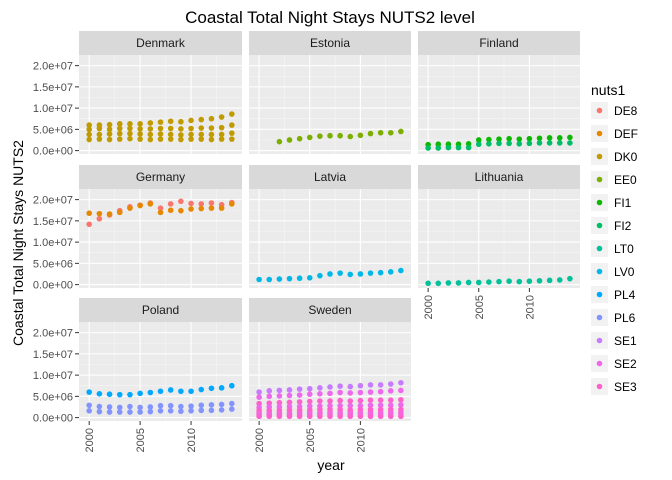 Image resolution: width=672 pixels, height=480 pixels. I want to click on y-tick-label: 1.0e+07, so click(53, 109).